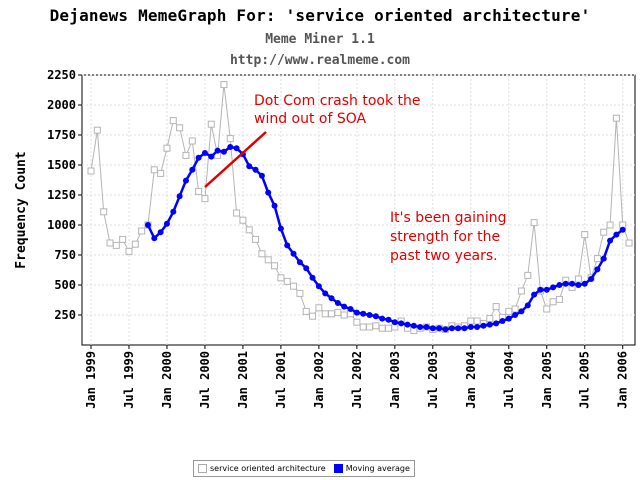 Image resolution: width=640 pixels, height=480 pixels. I want to click on legend-square-icon, so click(202, 468).